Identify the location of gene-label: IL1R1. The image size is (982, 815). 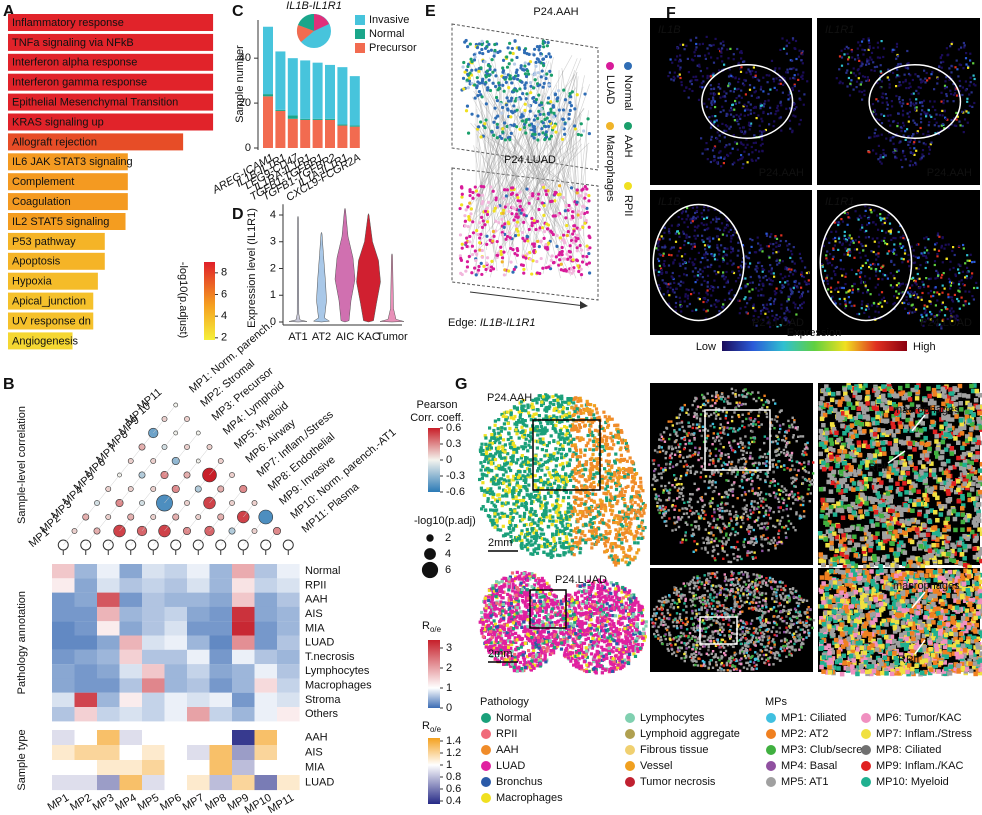
(839, 30).